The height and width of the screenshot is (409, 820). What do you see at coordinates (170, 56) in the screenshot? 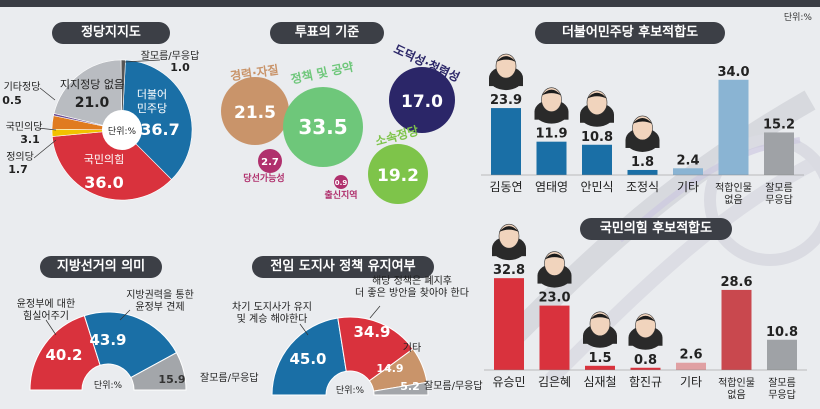
I see `slice-label: 잘모름/무응답` at bounding box center [170, 56].